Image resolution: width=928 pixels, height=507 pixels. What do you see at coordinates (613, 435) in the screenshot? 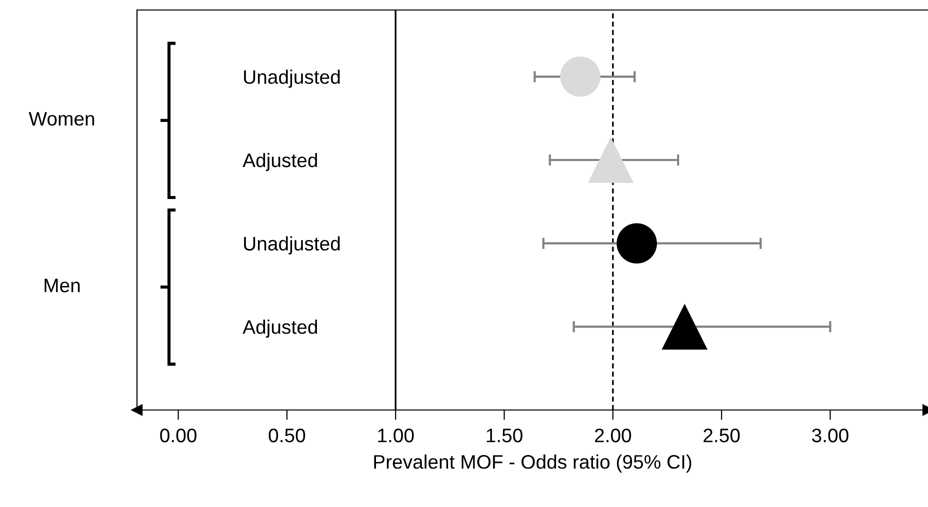
I see `x-tick-label: 2.00` at bounding box center [613, 435].